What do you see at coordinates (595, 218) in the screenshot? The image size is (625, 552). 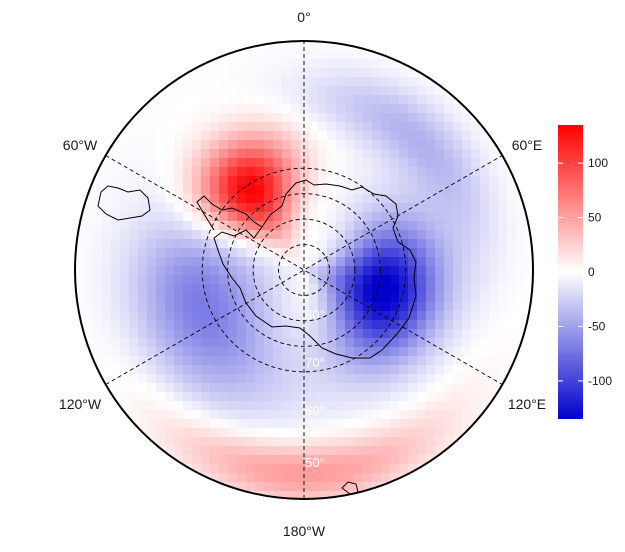 I see `colorbar-tick-label: 50` at bounding box center [595, 218].